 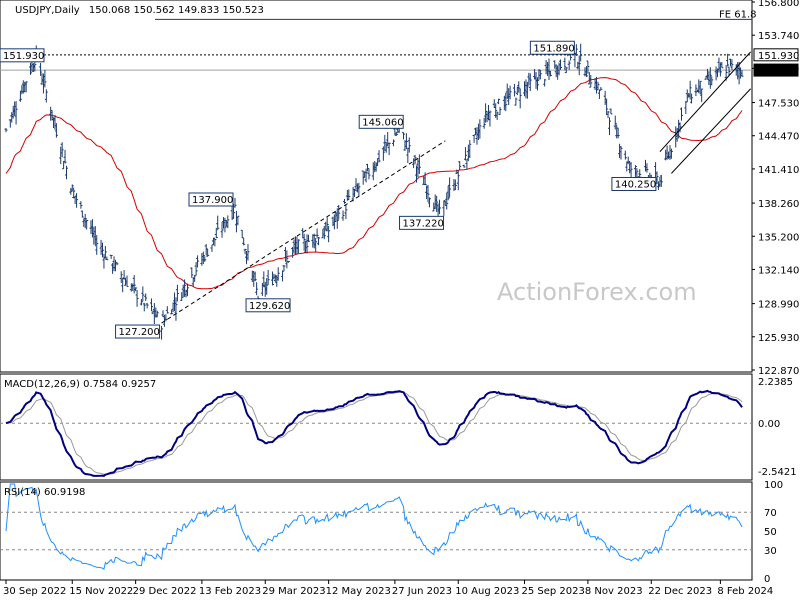 I want to click on y-tick-label: 125.930, so click(x=778, y=338).